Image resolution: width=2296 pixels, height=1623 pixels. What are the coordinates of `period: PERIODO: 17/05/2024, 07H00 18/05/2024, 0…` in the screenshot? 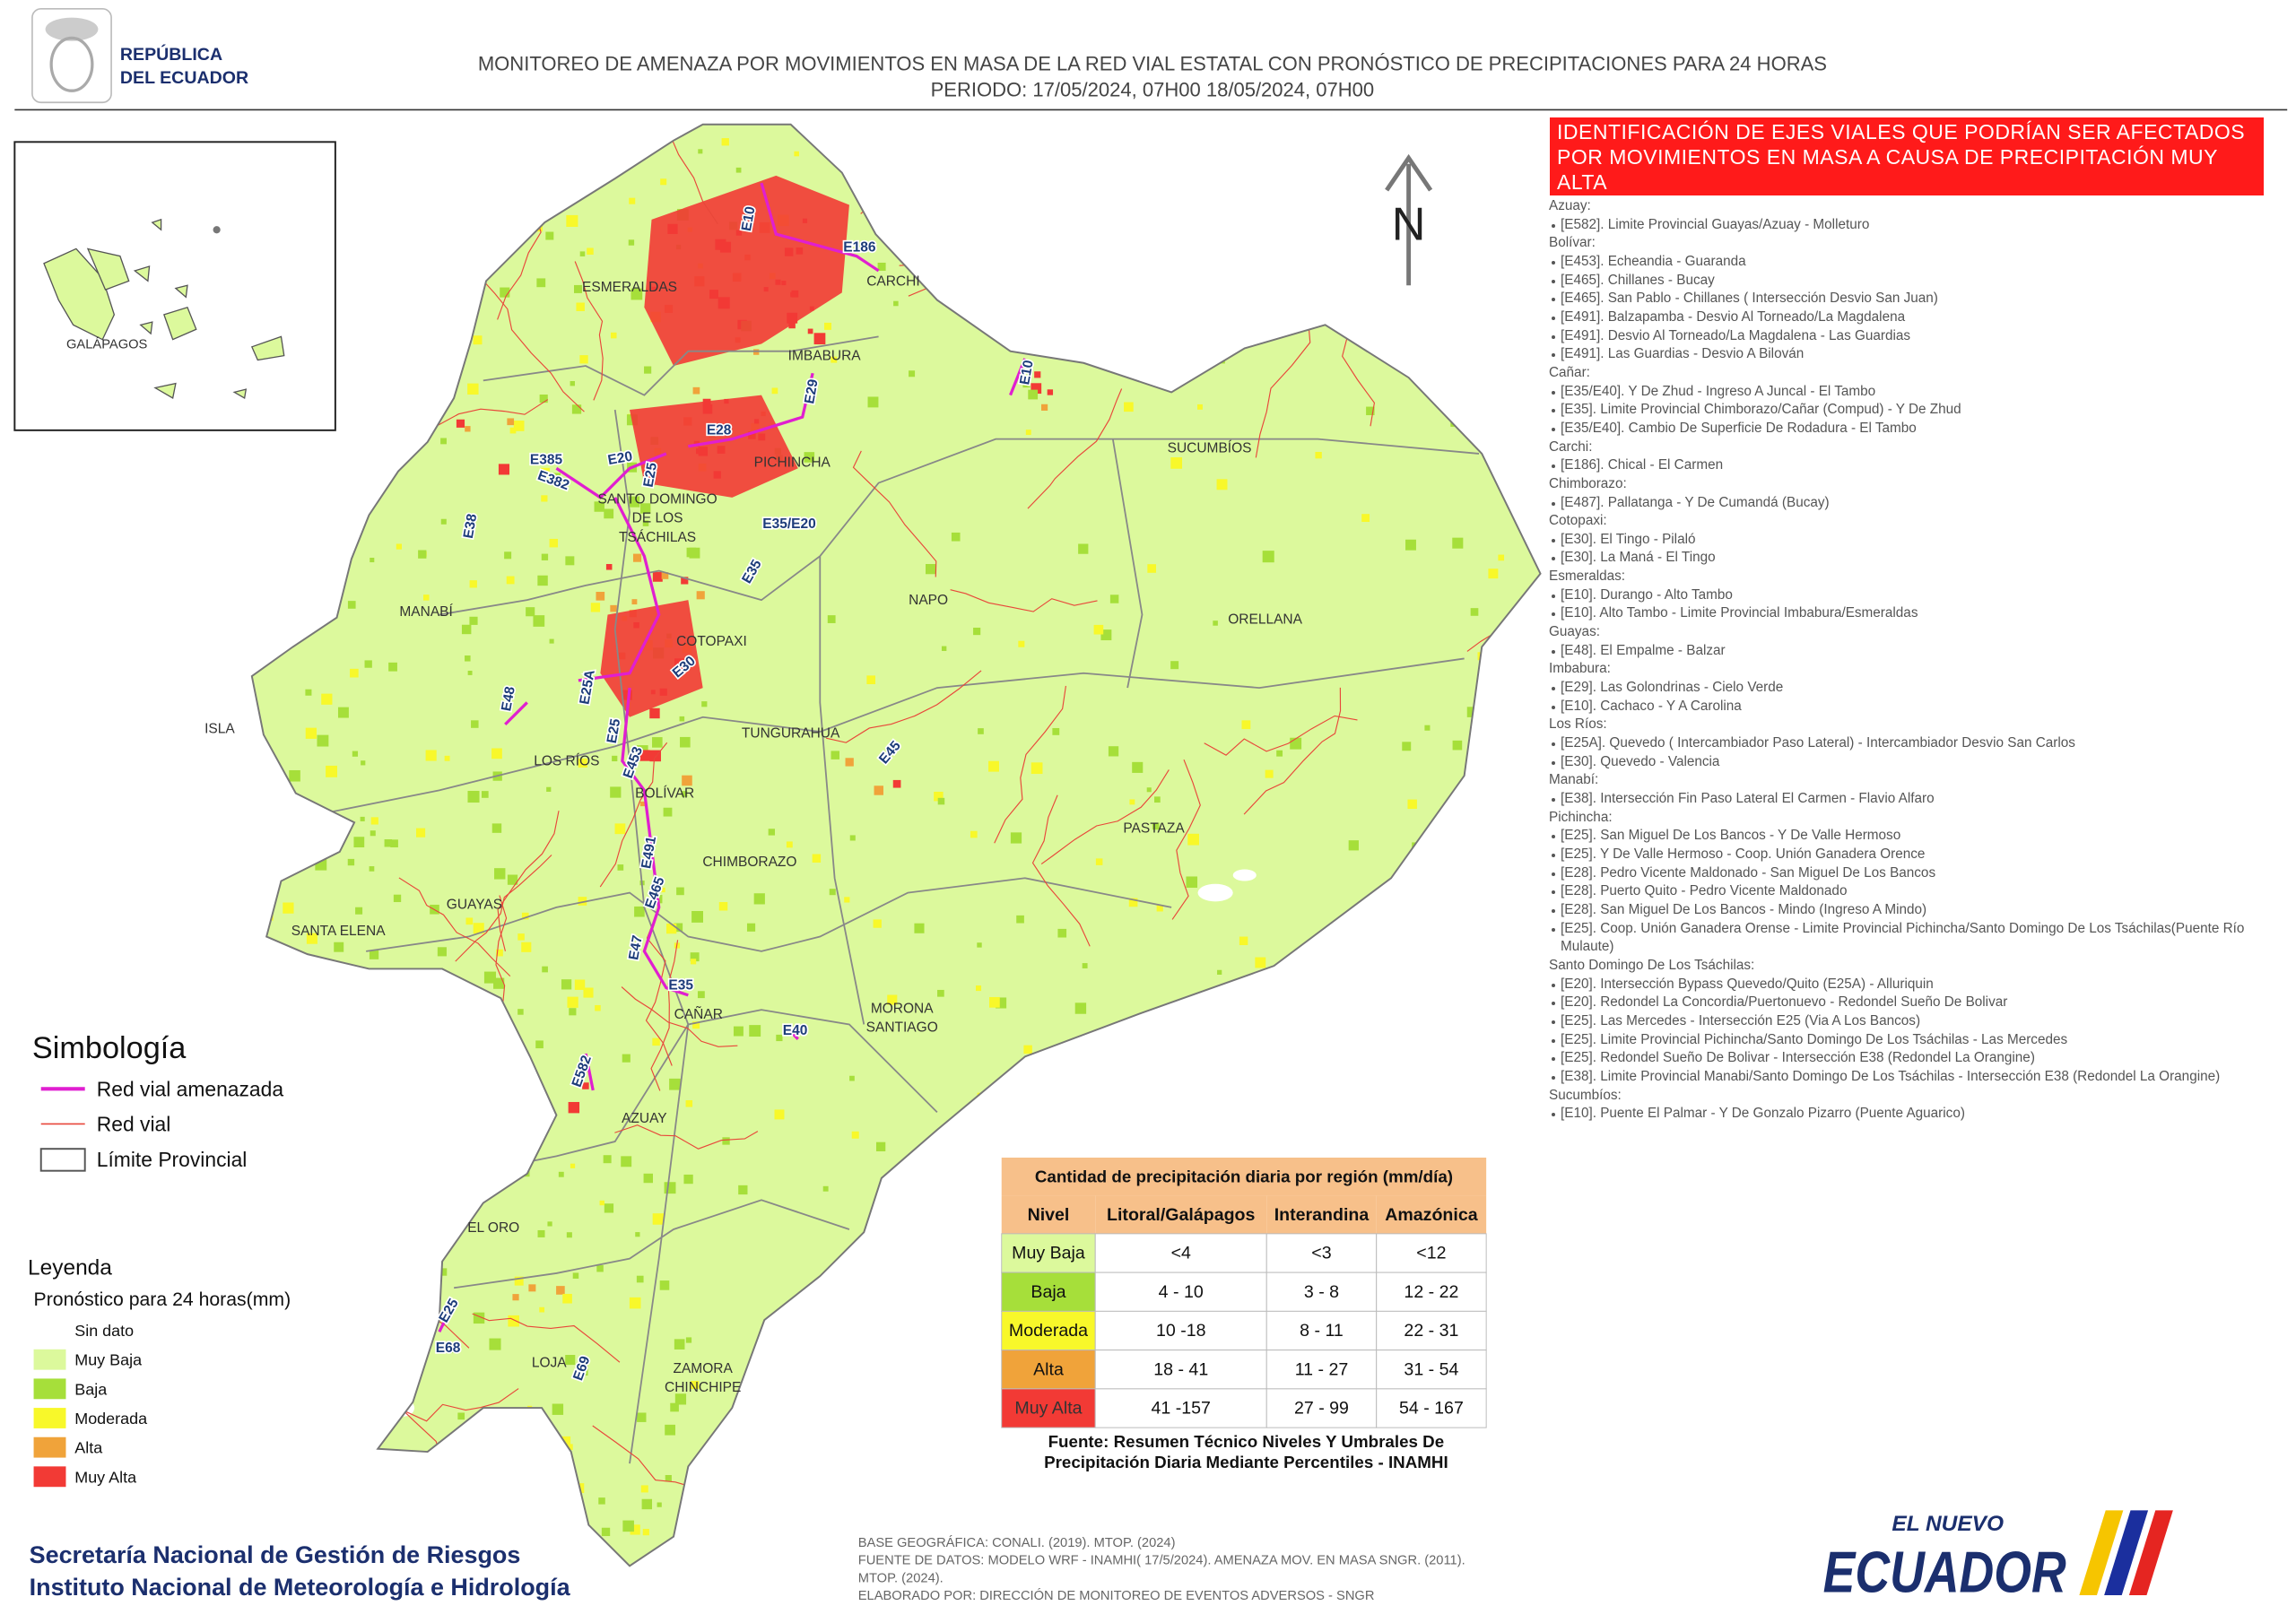 It's located at (1153, 90).